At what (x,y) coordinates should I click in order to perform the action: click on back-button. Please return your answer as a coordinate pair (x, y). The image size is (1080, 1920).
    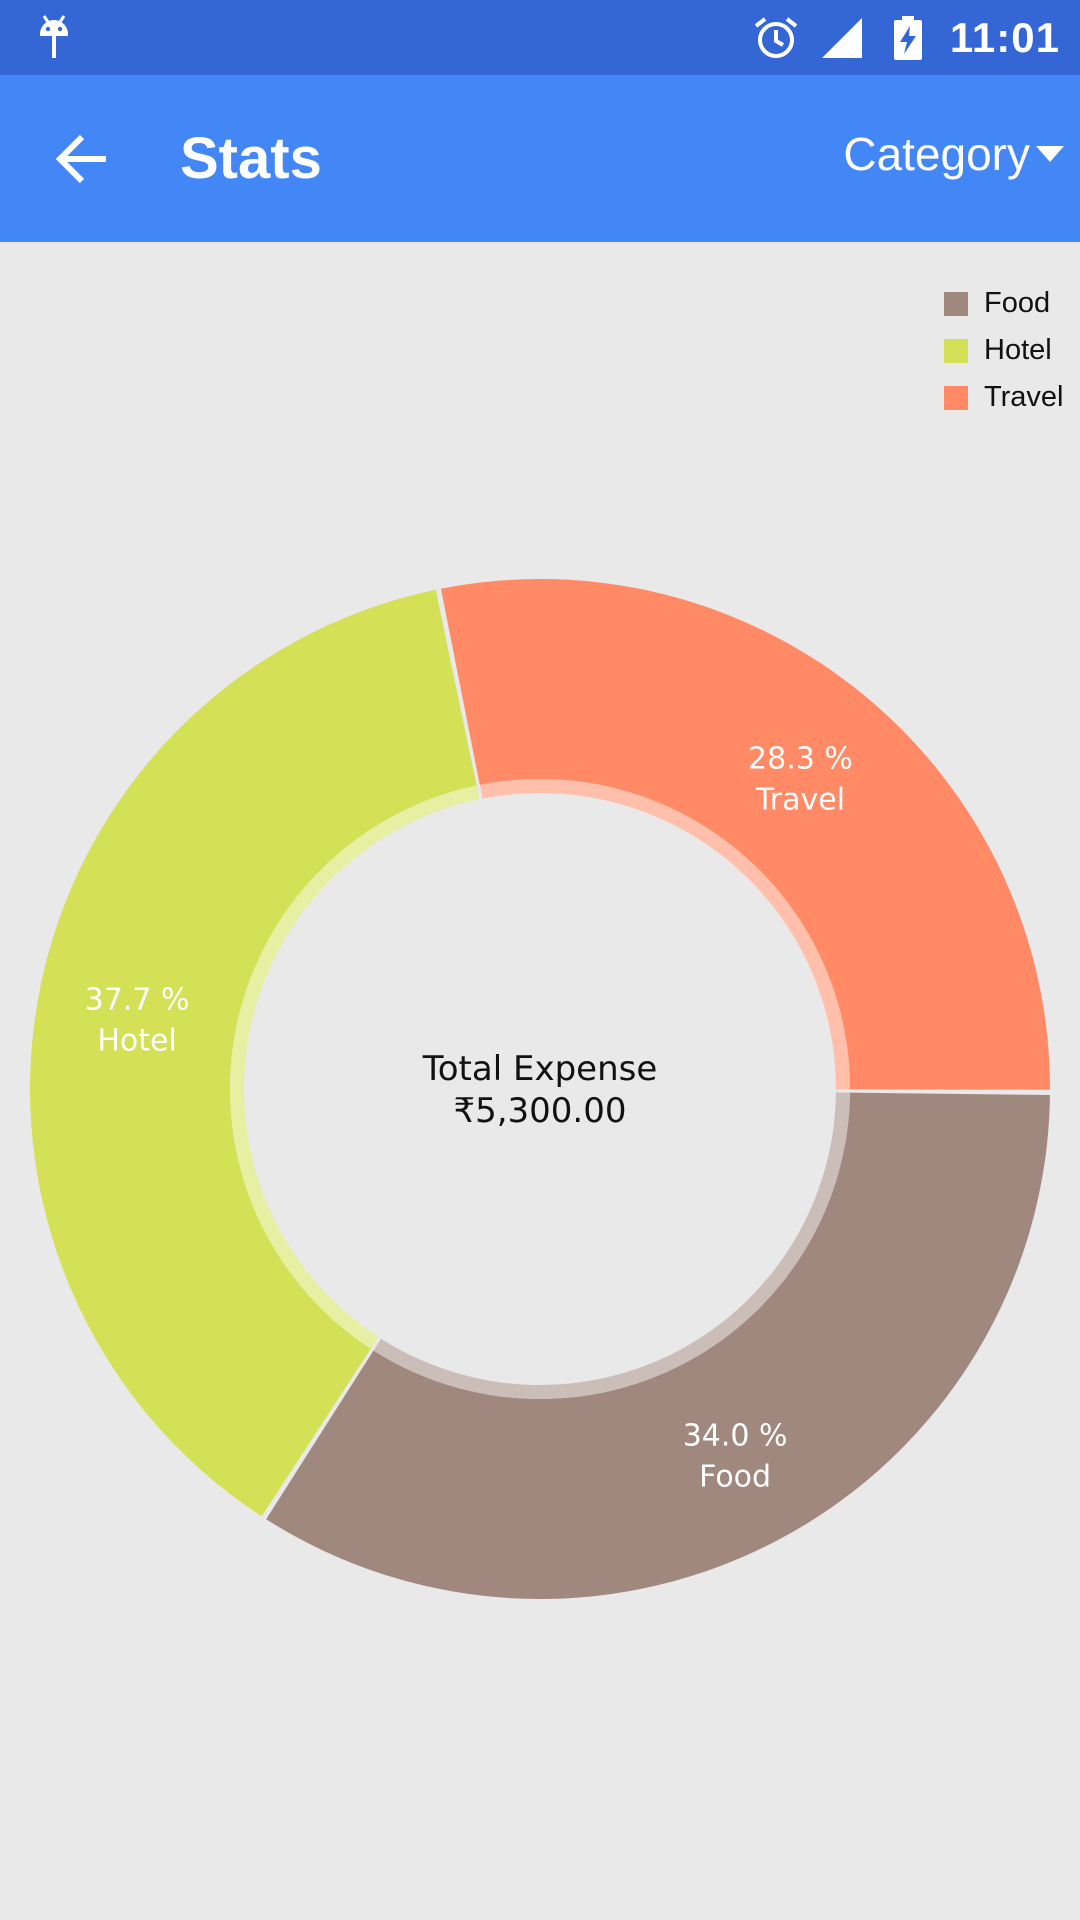
    Looking at the image, I should click on (84, 159).